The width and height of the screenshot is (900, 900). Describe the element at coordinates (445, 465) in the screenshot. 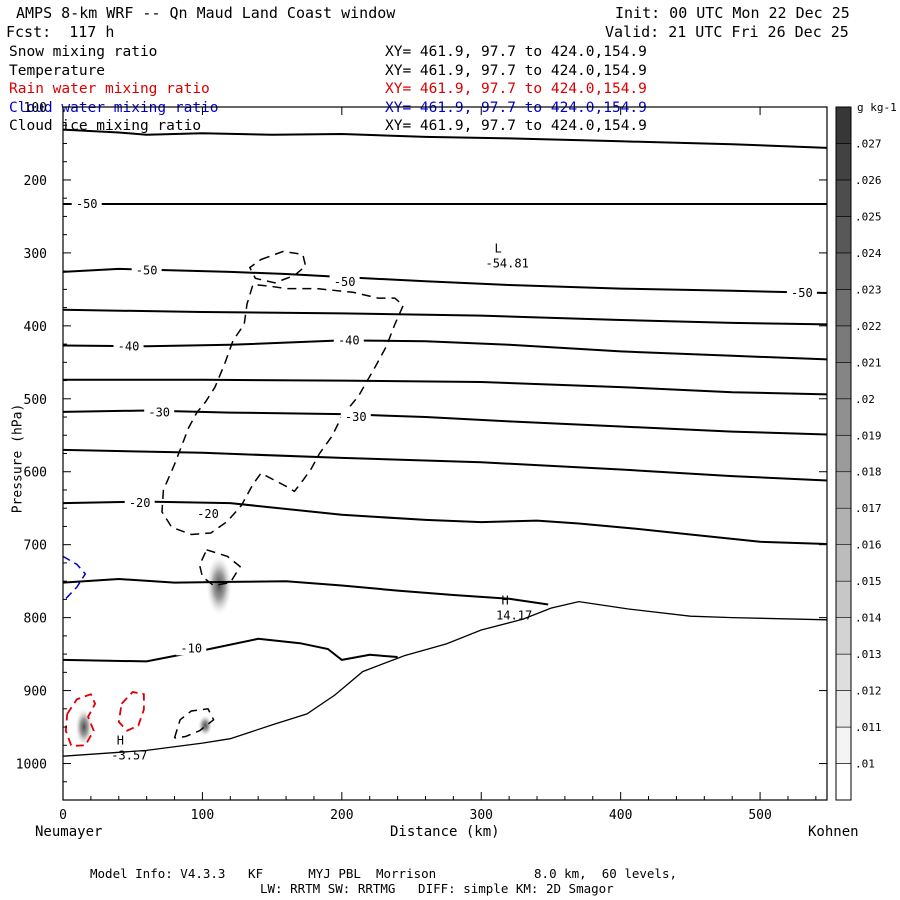

I see `isotherm-iso_h` at that location.